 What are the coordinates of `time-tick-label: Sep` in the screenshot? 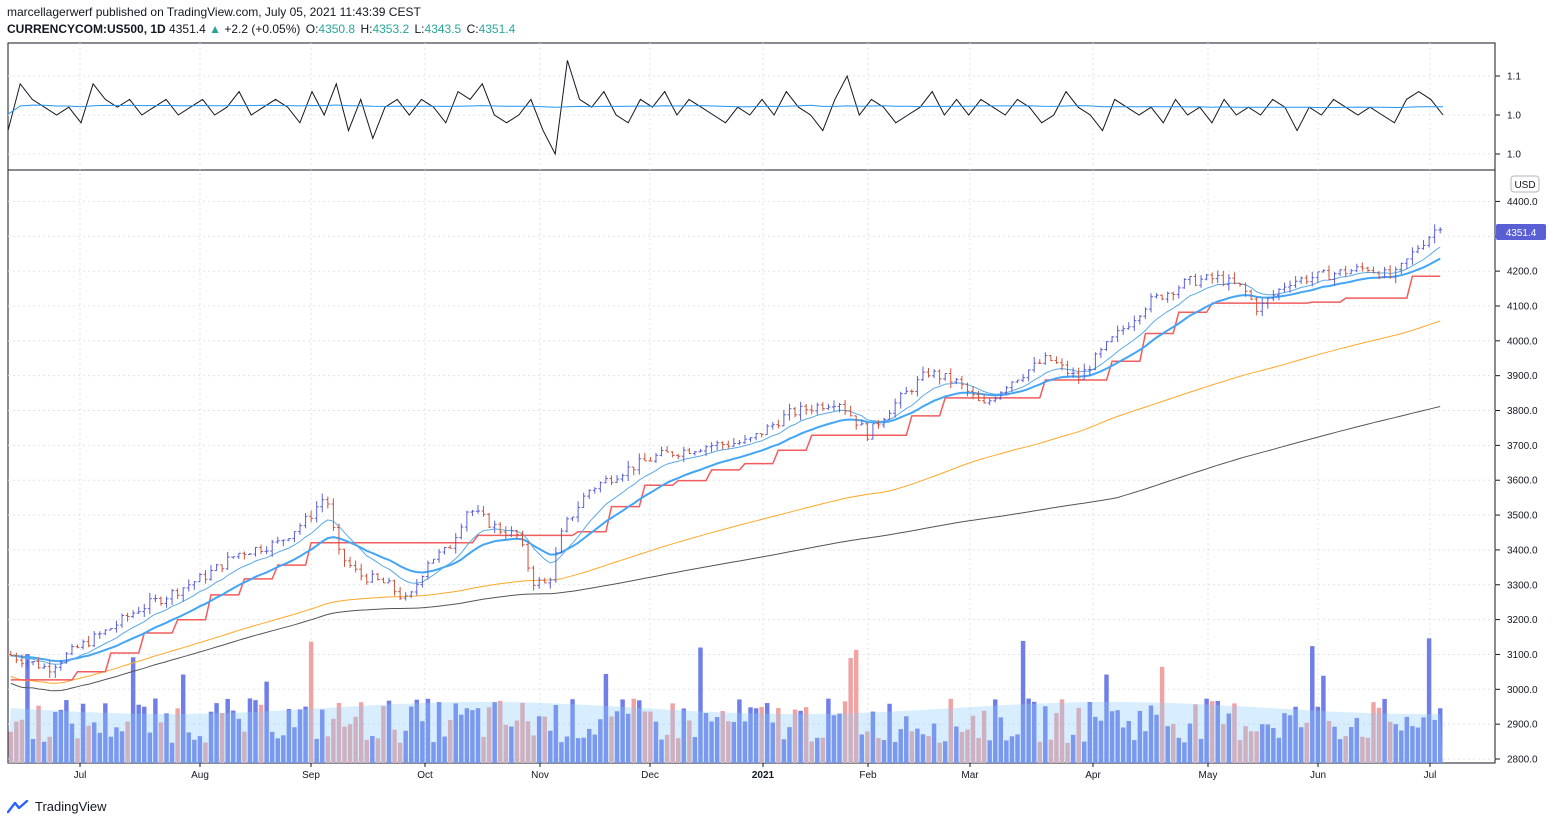 It's located at (311, 775).